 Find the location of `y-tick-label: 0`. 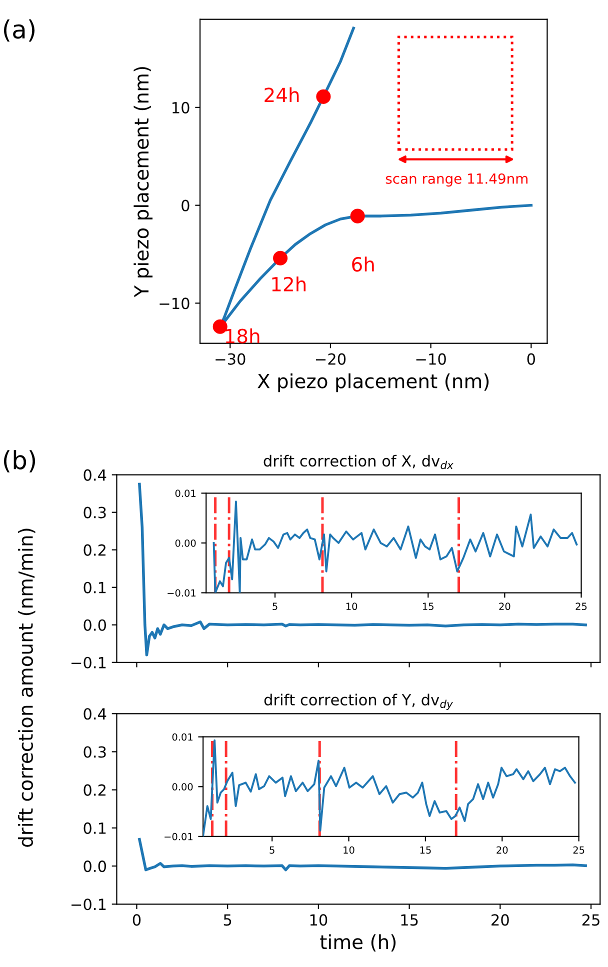

y-tick-label: 0 is located at coordinates (186, 206).